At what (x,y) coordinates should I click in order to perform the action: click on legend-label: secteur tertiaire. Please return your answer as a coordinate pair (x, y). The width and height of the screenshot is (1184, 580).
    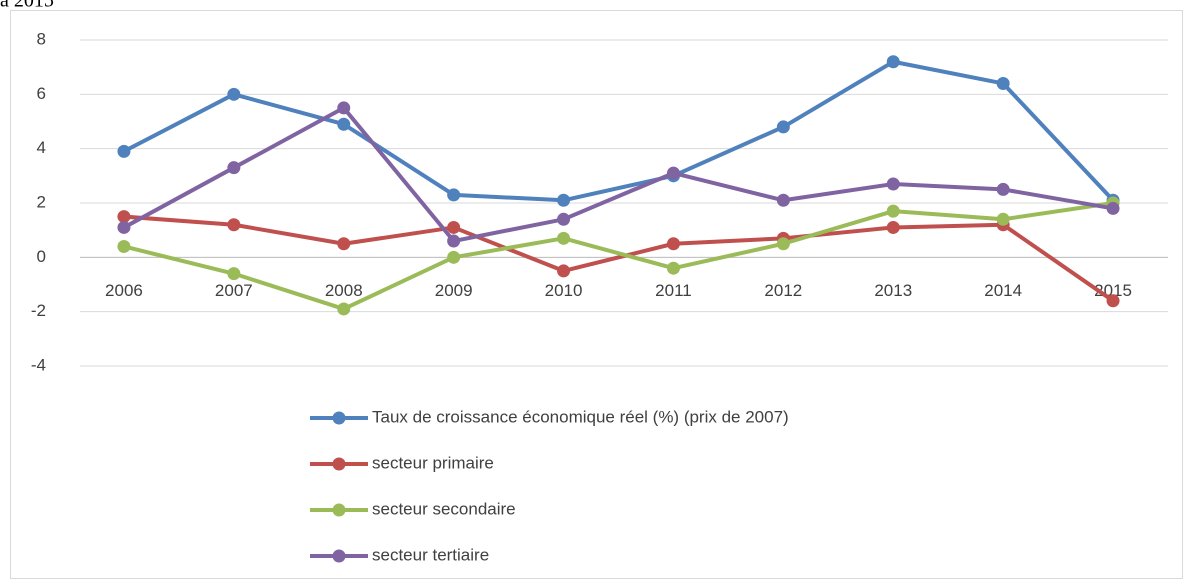
    Looking at the image, I should click on (430, 554).